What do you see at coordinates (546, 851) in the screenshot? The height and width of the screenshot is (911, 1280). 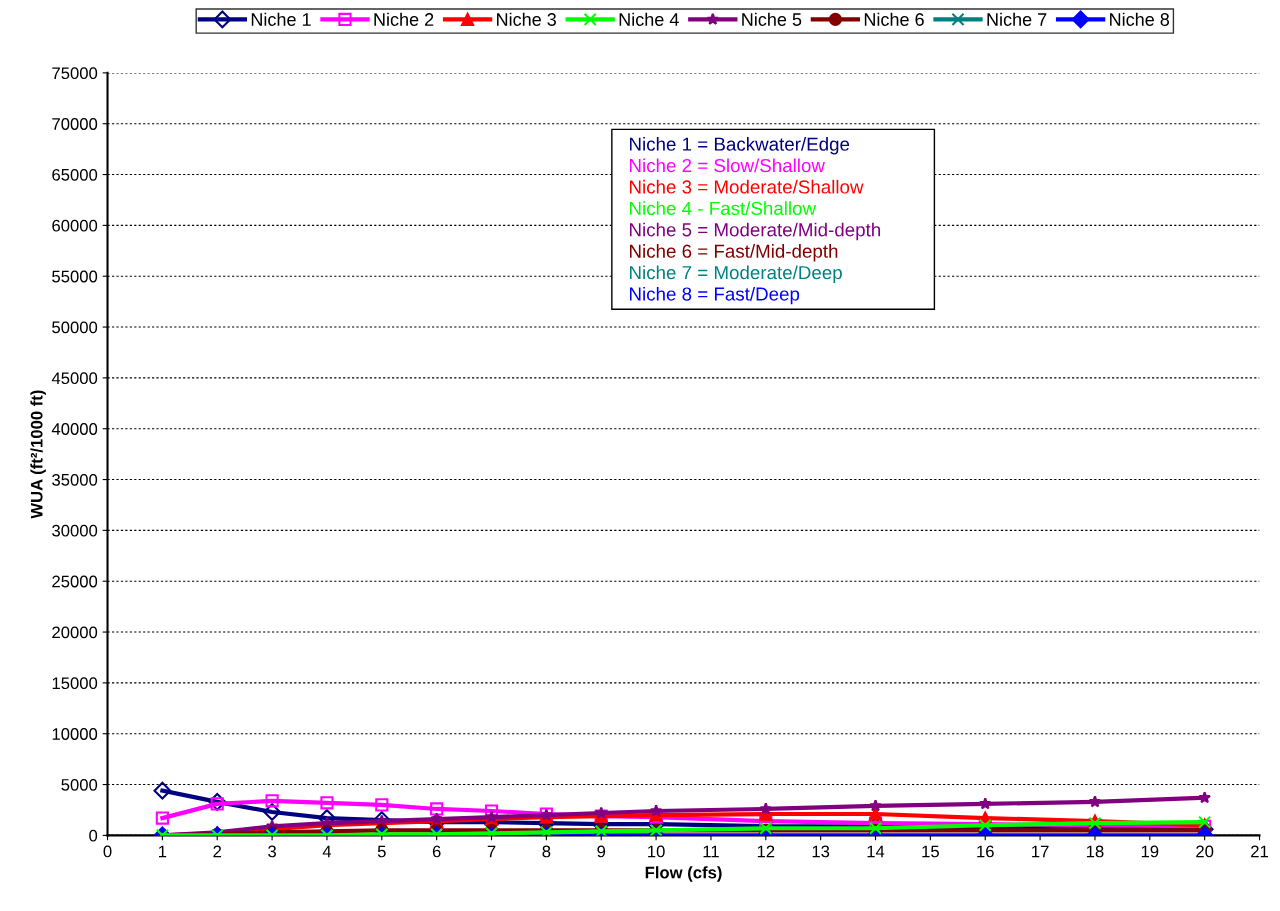 I see `x-tick-label: 8` at bounding box center [546, 851].